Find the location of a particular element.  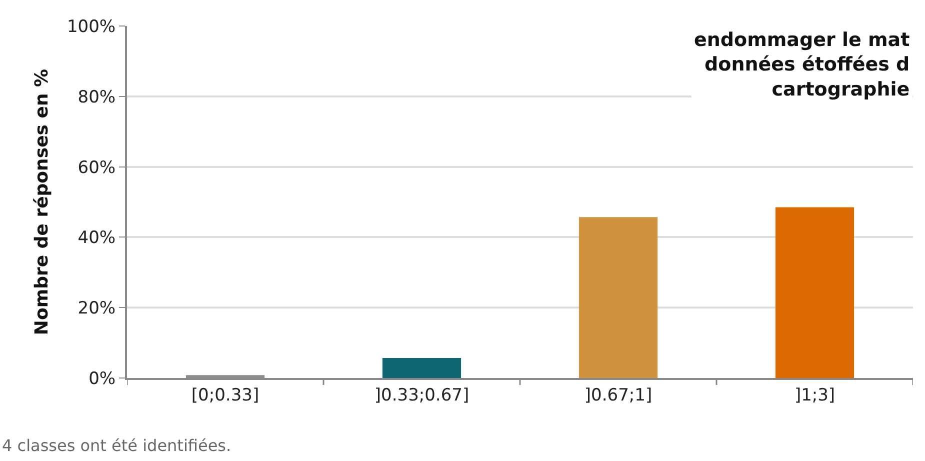

x-tick-label: ]0.33;0.67] is located at coordinates (422, 395).